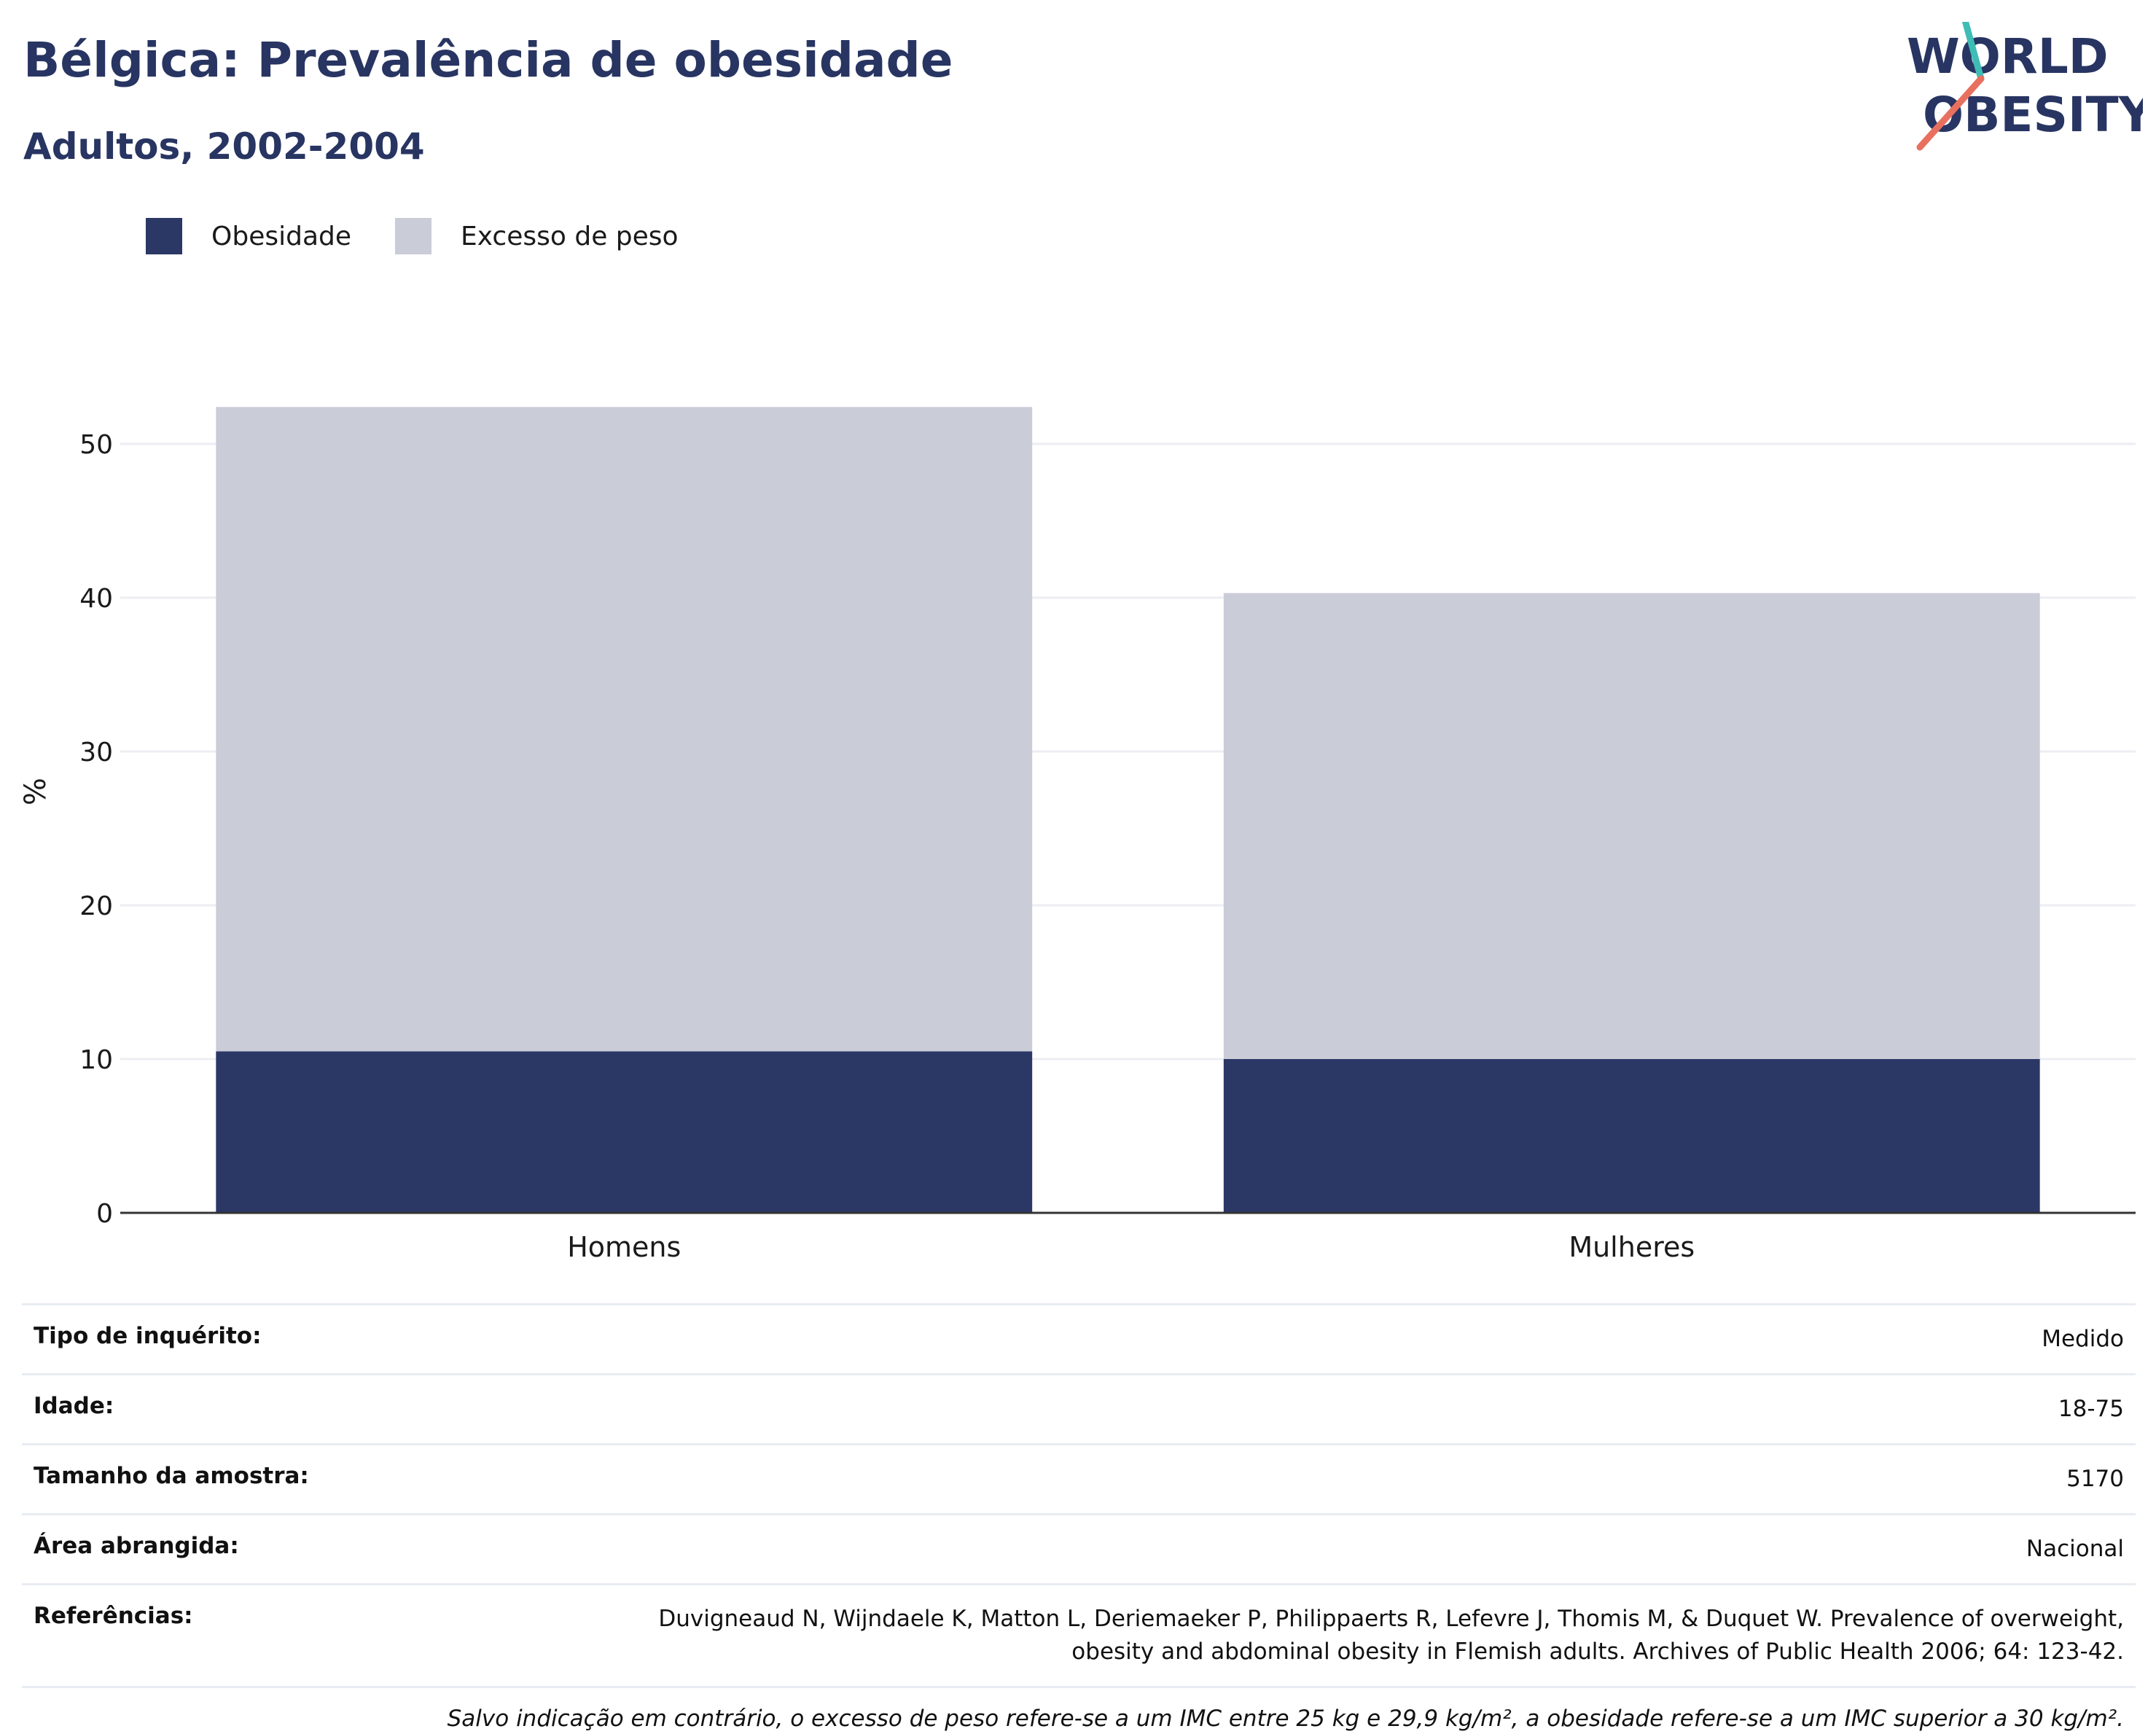 The image size is (2156, 1734). I want to click on x-tick-label-homens: Homens, so click(624, 1247).